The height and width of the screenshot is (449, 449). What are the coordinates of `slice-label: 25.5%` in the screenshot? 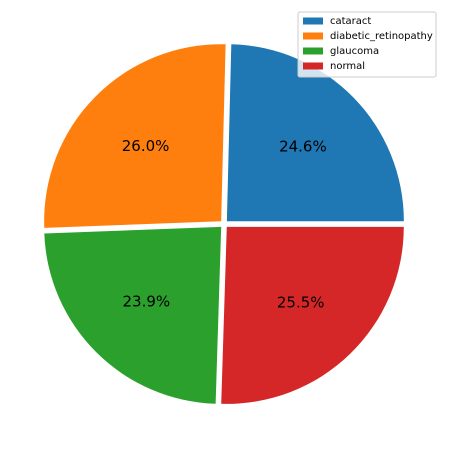 It's located at (301, 303).